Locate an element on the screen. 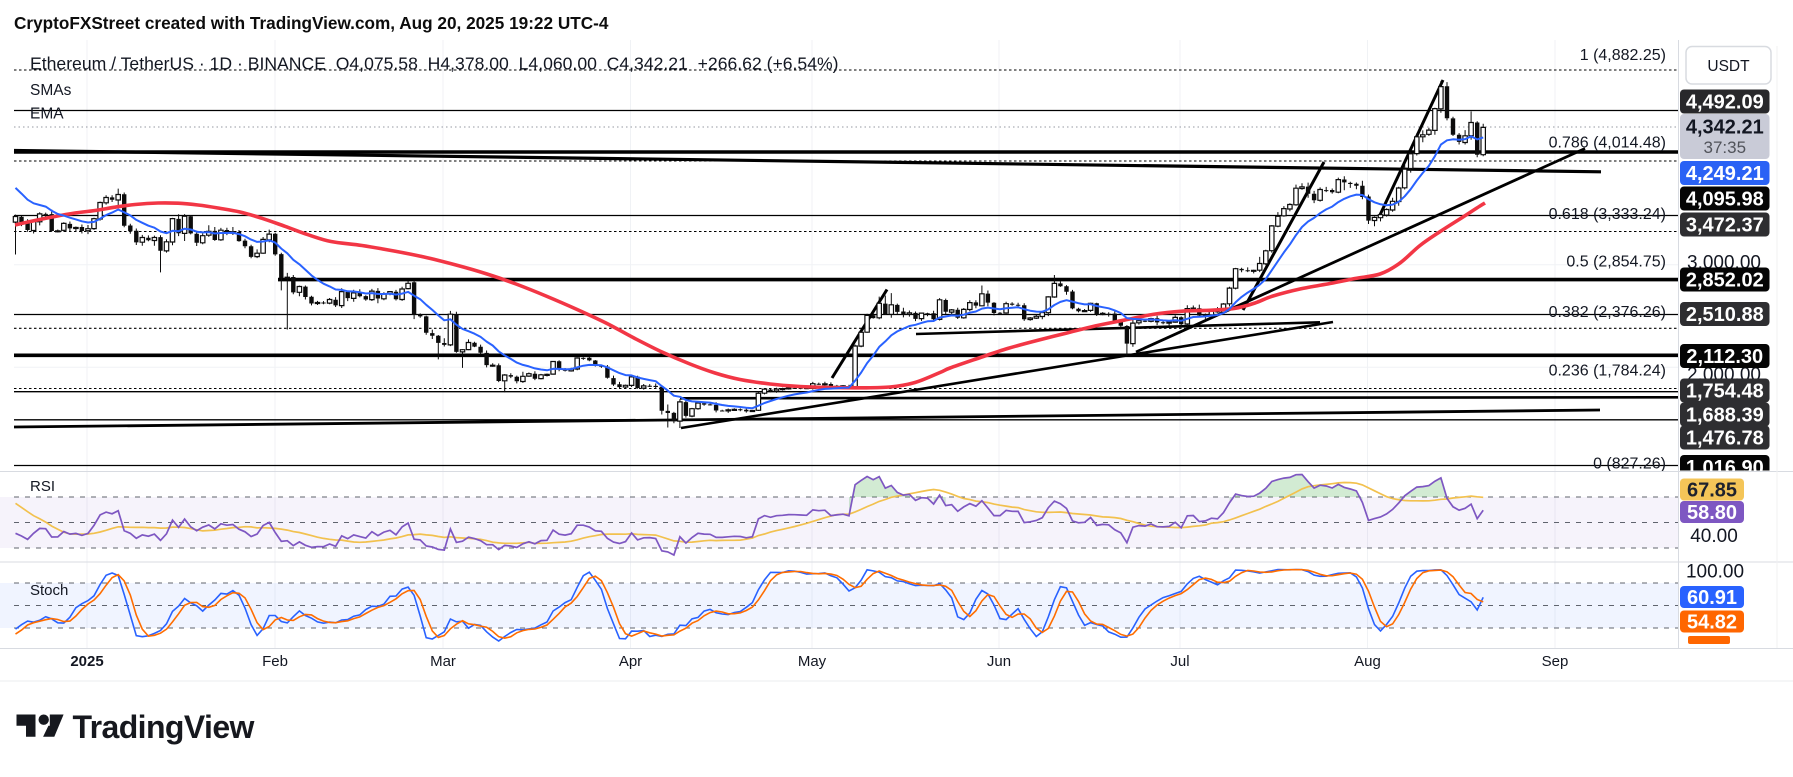 Image resolution: width=1793 pixels, height=777 pixels. svg-text: 2,112.30 is located at coordinates (1724, 357).